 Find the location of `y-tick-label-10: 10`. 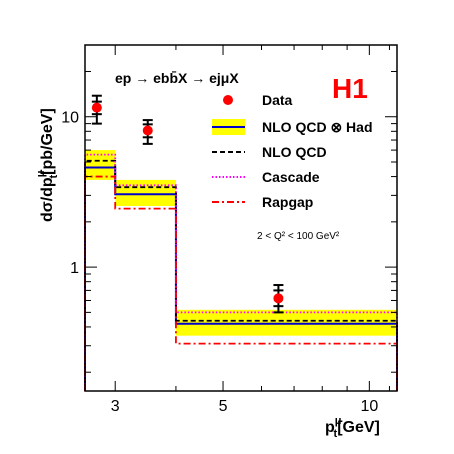

y-tick-label-10: 10 is located at coordinates (70, 118).